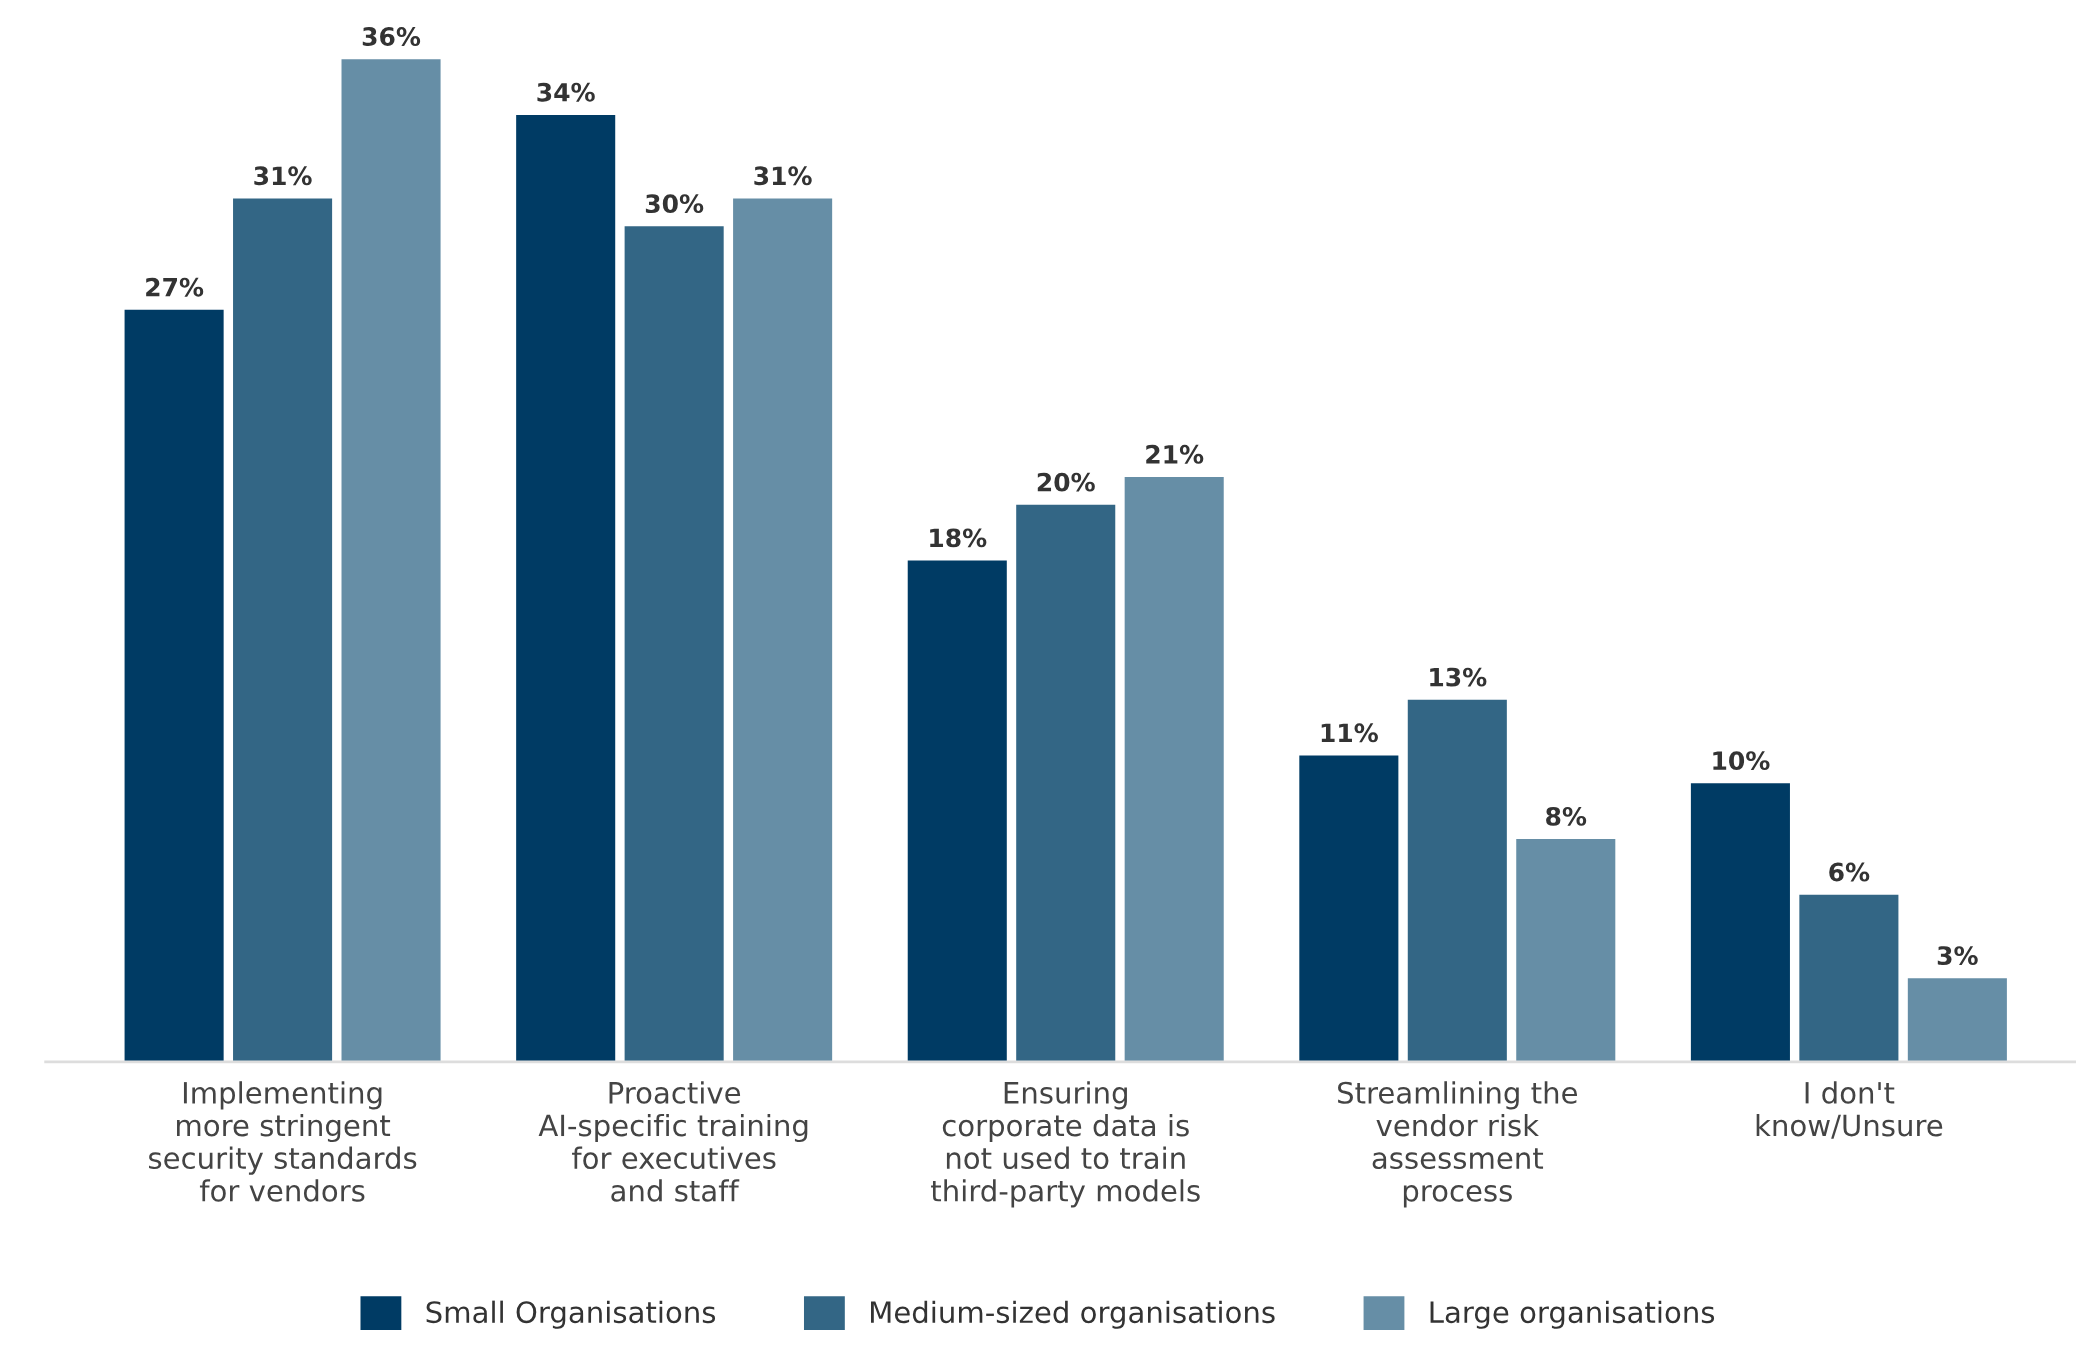  What do you see at coordinates (571, 1314) in the screenshot?
I see `legend-label: Small Organisations` at bounding box center [571, 1314].